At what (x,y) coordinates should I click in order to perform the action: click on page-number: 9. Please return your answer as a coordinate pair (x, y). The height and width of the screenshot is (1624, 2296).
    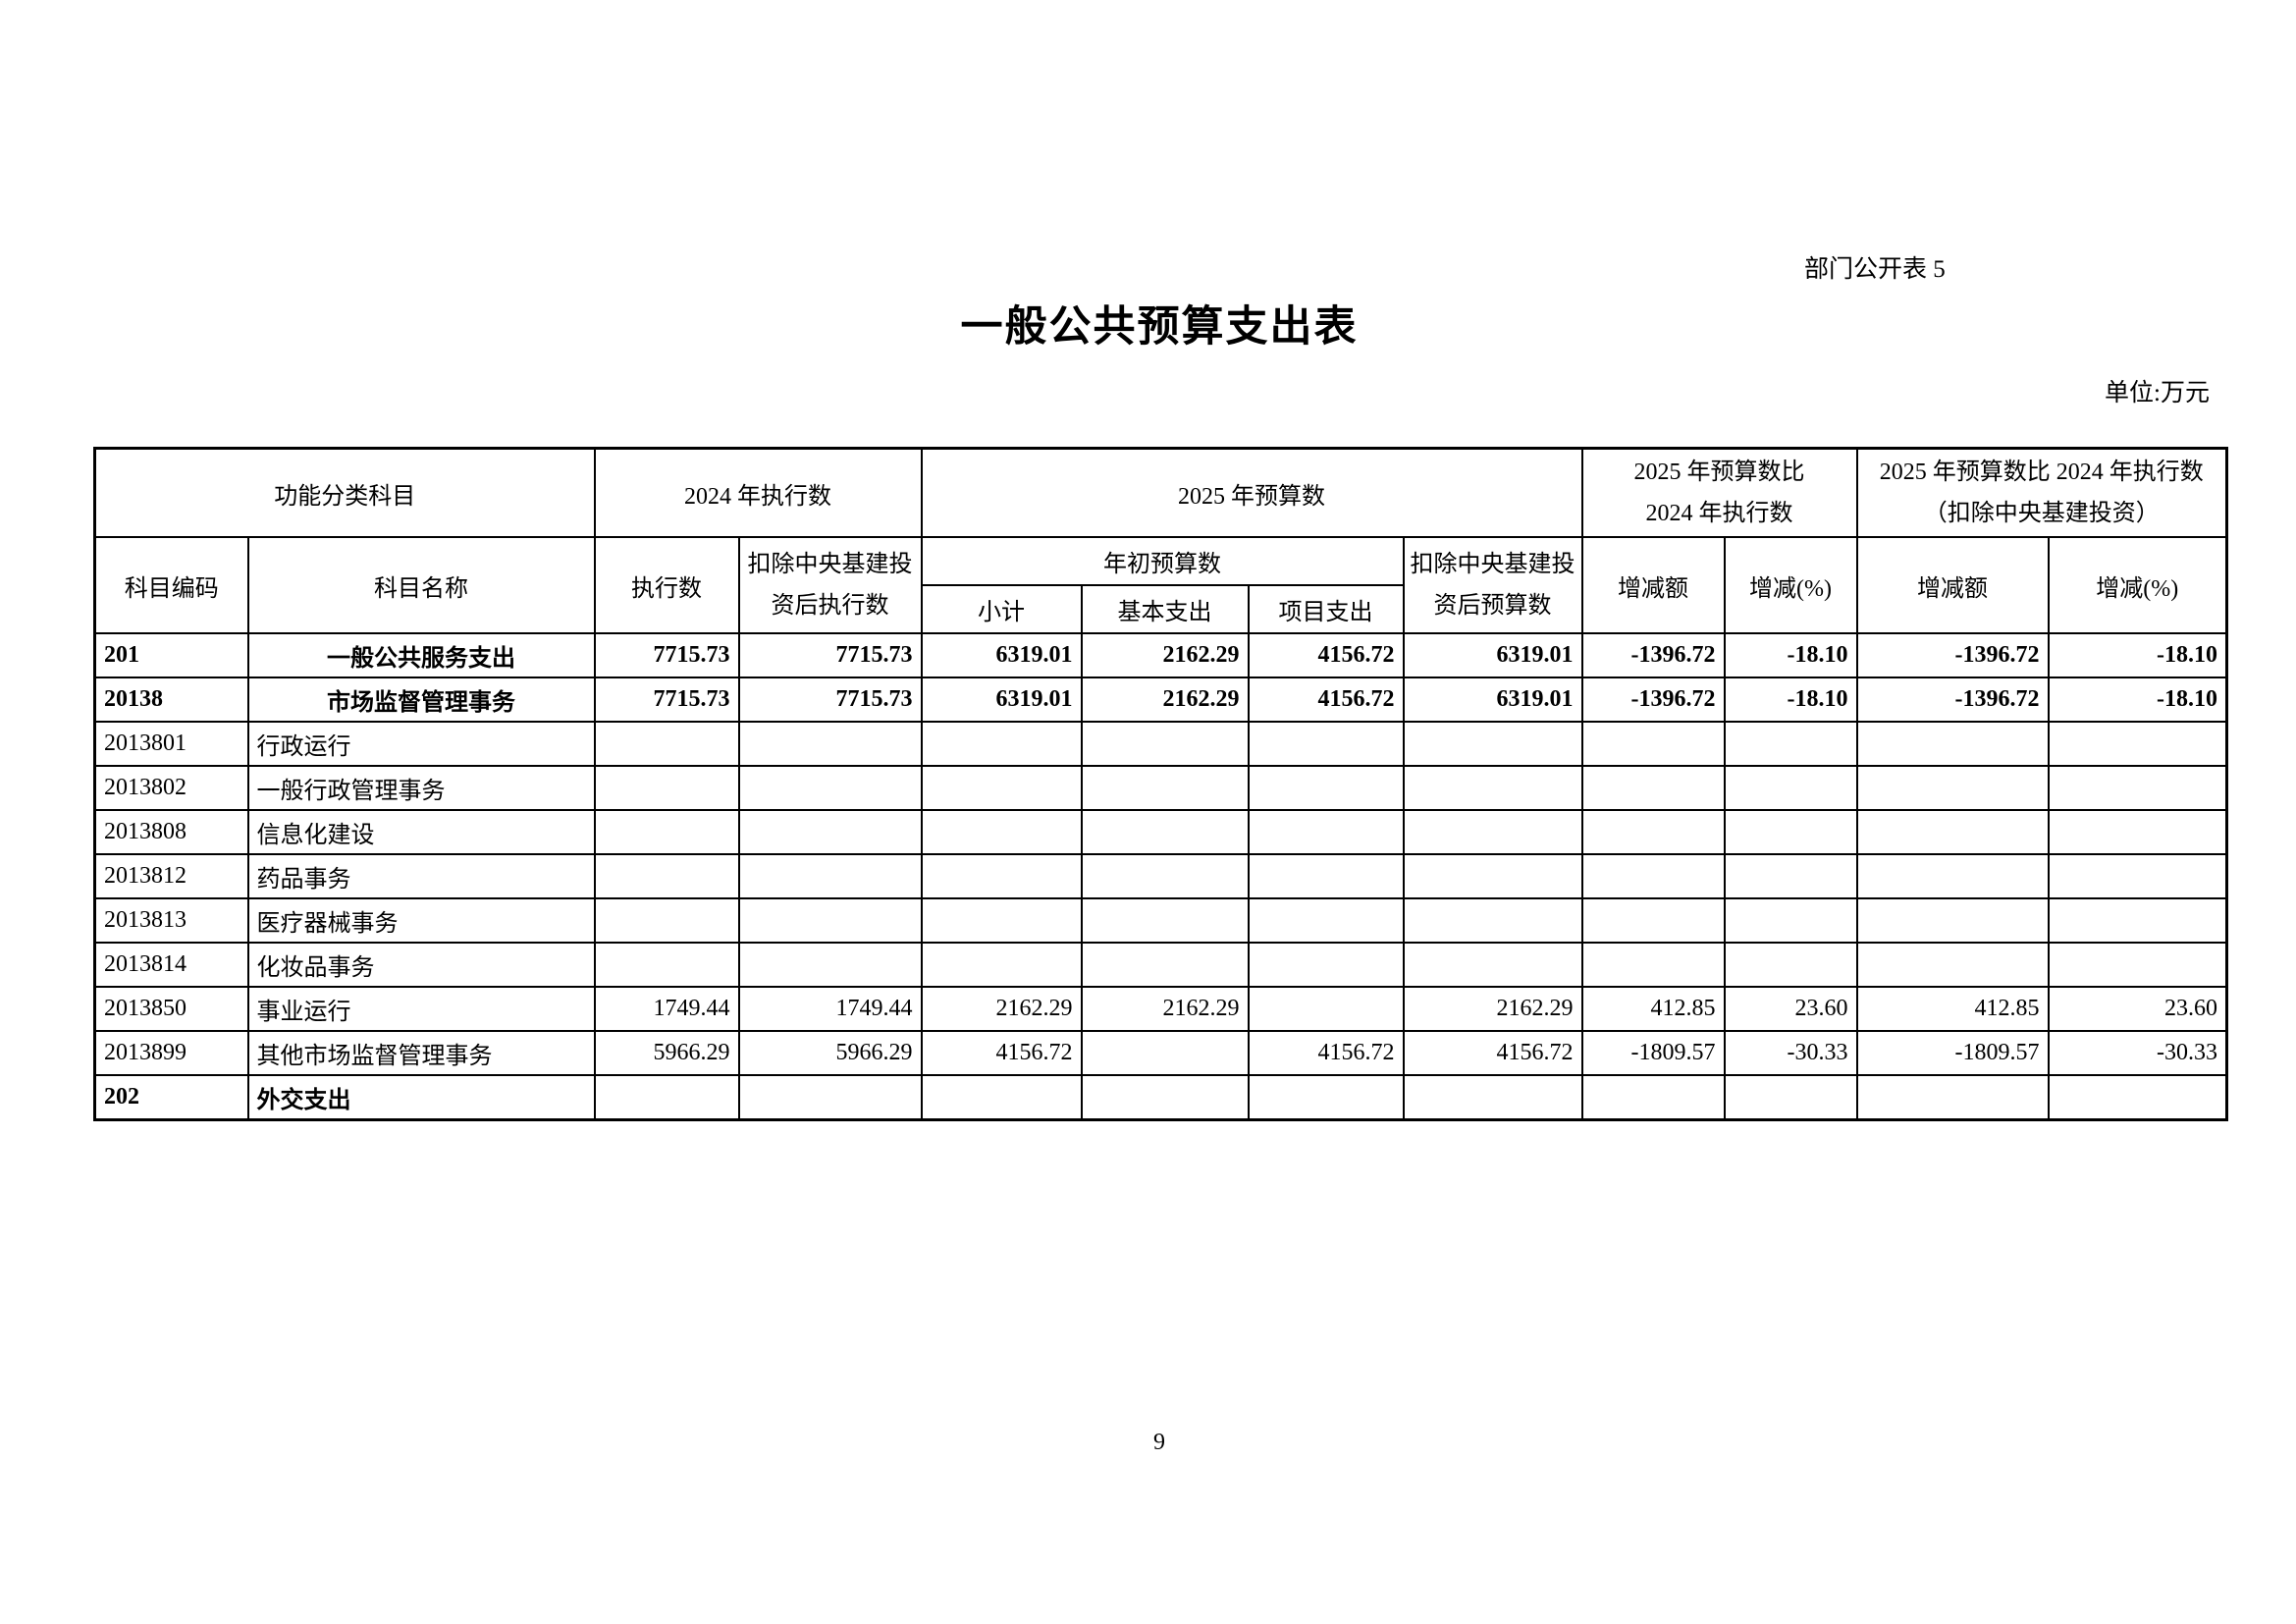
    Looking at the image, I should click on (1159, 1442).